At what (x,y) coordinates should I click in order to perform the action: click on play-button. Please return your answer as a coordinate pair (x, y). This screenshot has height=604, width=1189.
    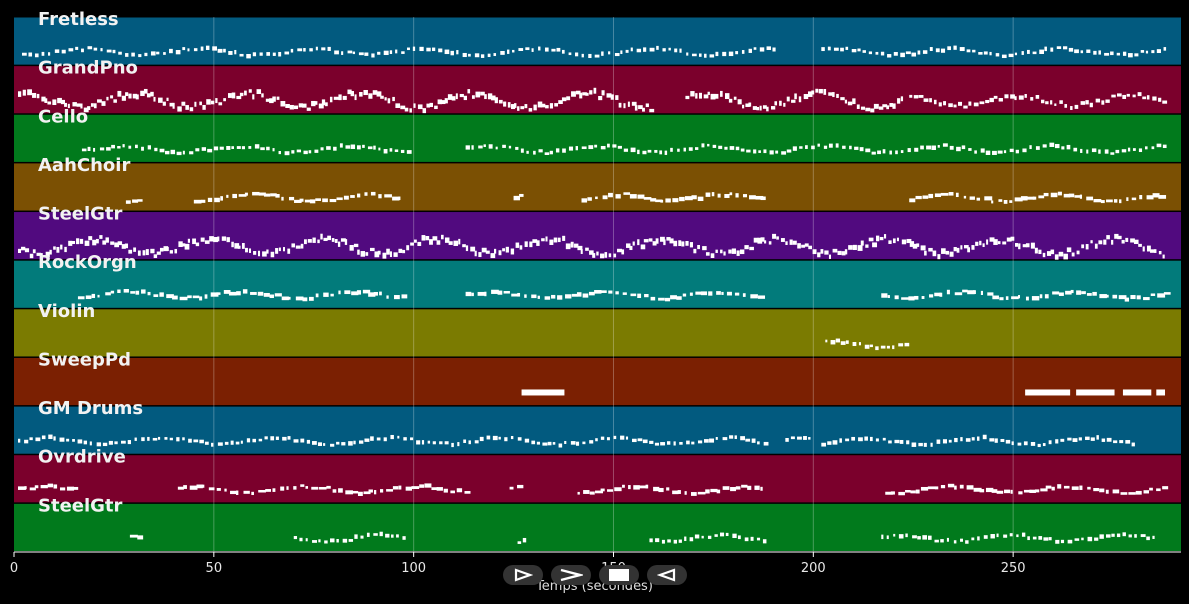
    Looking at the image, I should click on (523, 575).